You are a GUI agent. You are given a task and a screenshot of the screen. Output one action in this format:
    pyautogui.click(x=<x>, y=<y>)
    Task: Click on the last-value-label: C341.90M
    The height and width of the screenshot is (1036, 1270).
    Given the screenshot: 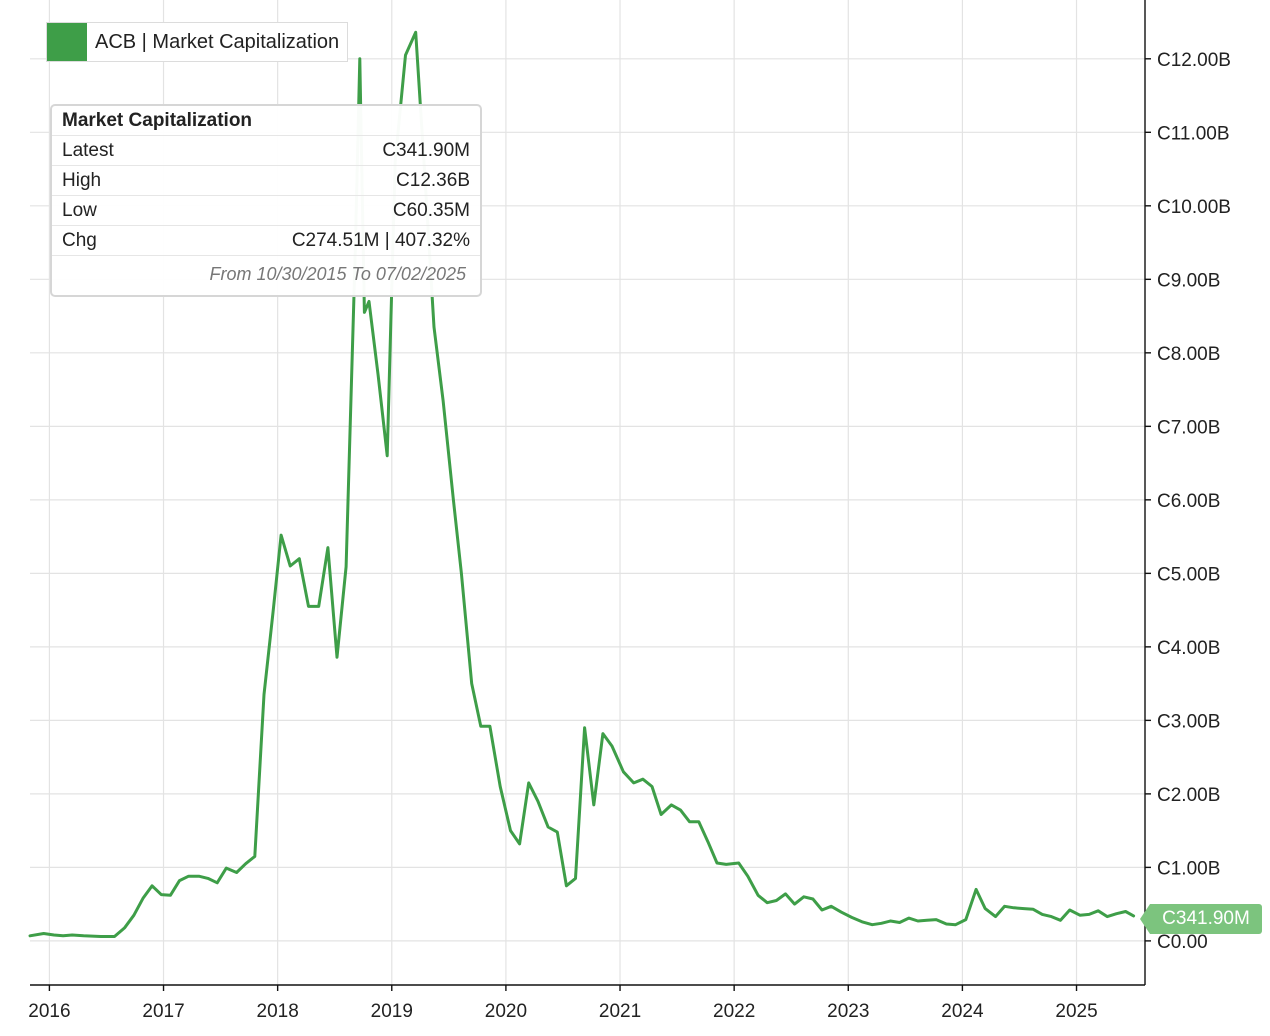 What is the action you would take?
    pyautogui.click(x=1206, y=919)
    